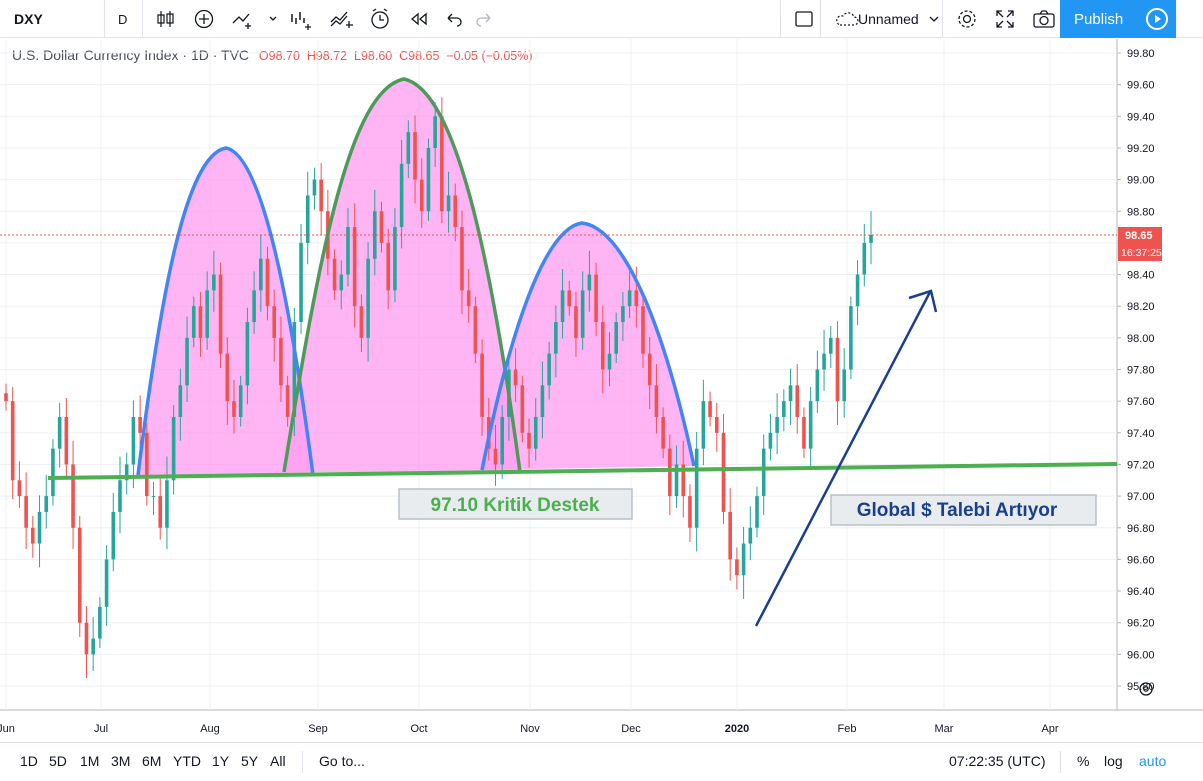 The width and height of the screenshot is (1203, 781). Describe the element at coordinates (210, 729) in the screenshot. I see `x-tick-label: Aug` at that location.